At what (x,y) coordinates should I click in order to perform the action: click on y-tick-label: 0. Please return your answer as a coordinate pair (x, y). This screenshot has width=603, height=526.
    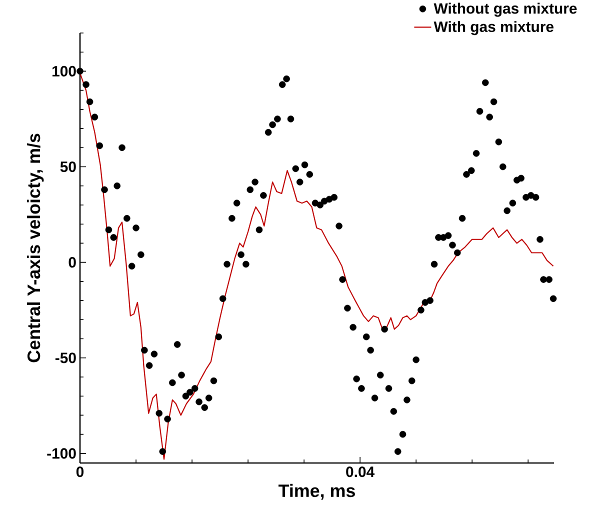
    Looking at the image, I should click on (72, 262).